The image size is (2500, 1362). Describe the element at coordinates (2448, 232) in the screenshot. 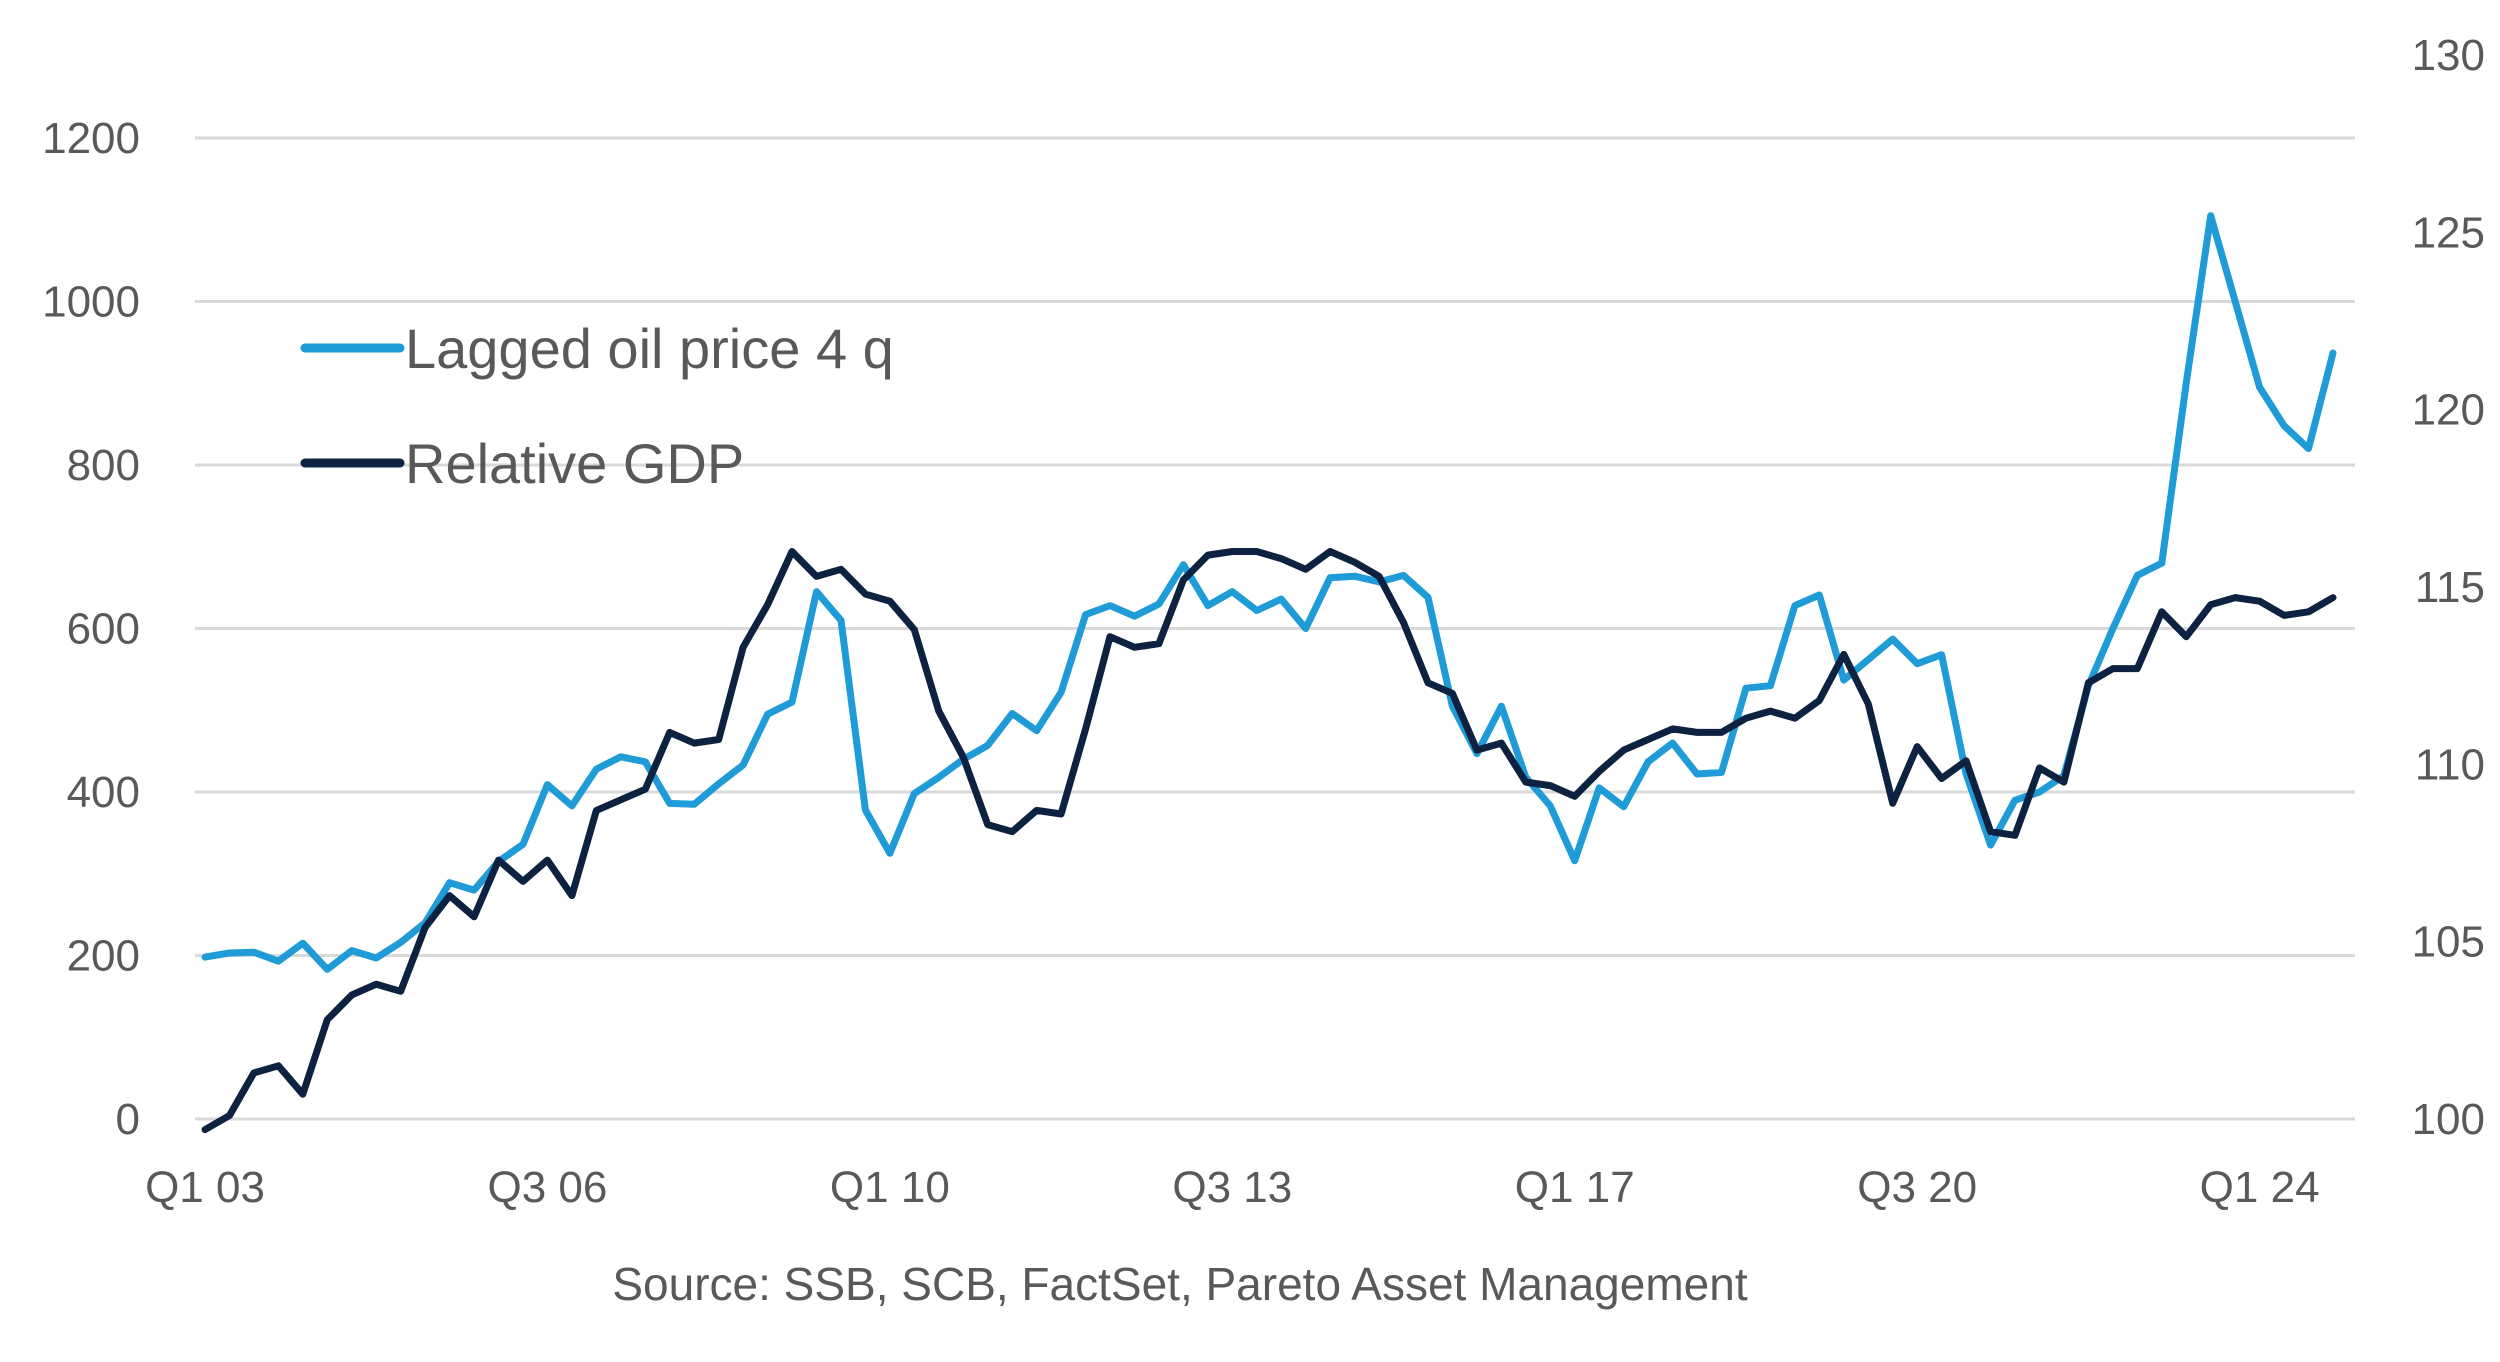

I see `right-y-tick-label: 125` at that location.